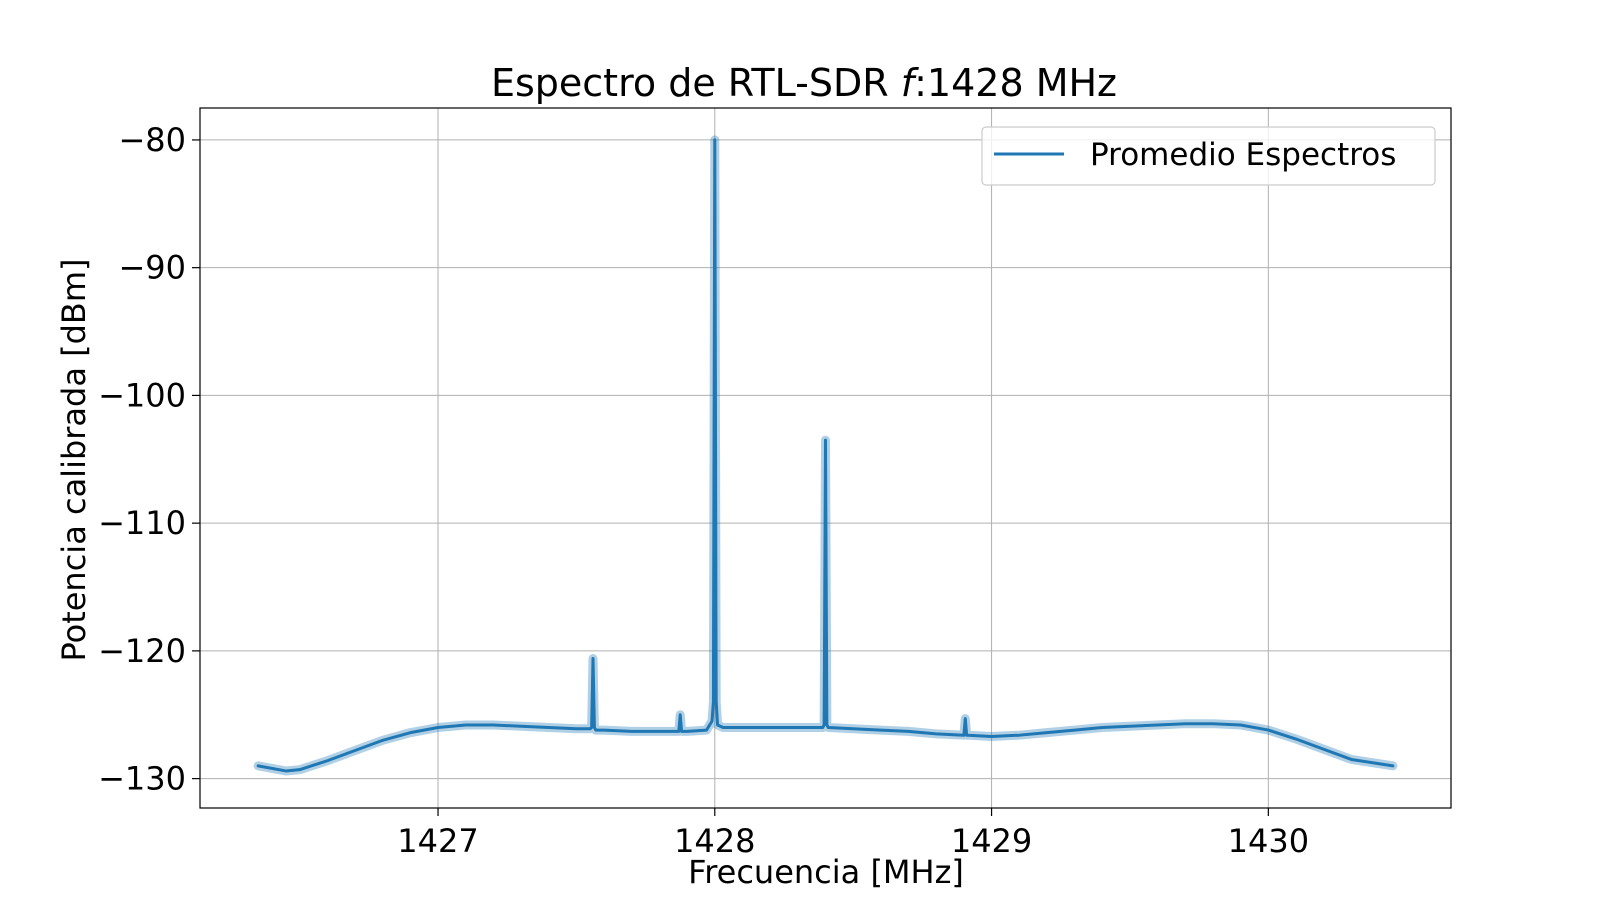 Image resolution: width=1600 pixels, height=905 pixels. I want to click on legend-box, so click(1208, 156).